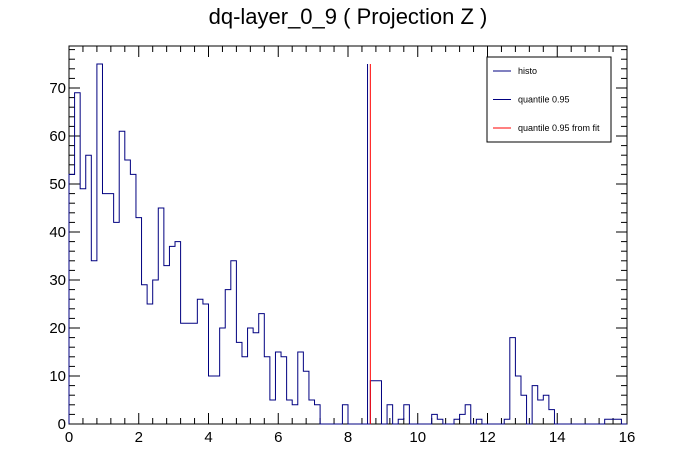 This screenshot has width=696, height=472. Describe the element at coordinates (57, 232) in the screenshot. I see `y-tick-label: 40` at that location.